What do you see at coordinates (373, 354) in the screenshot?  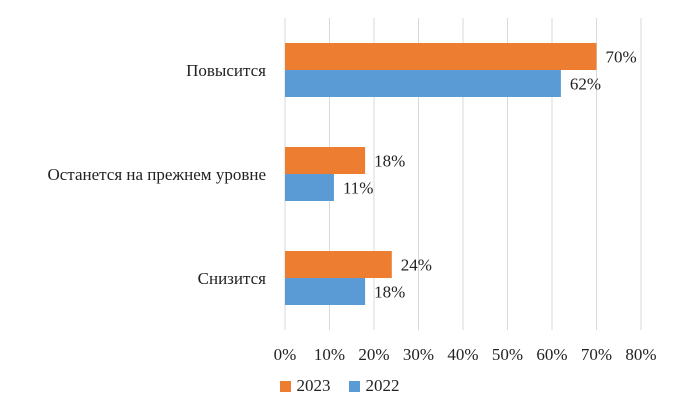 I see `x-tick-label: 20%` at bounding box center [373, 354].